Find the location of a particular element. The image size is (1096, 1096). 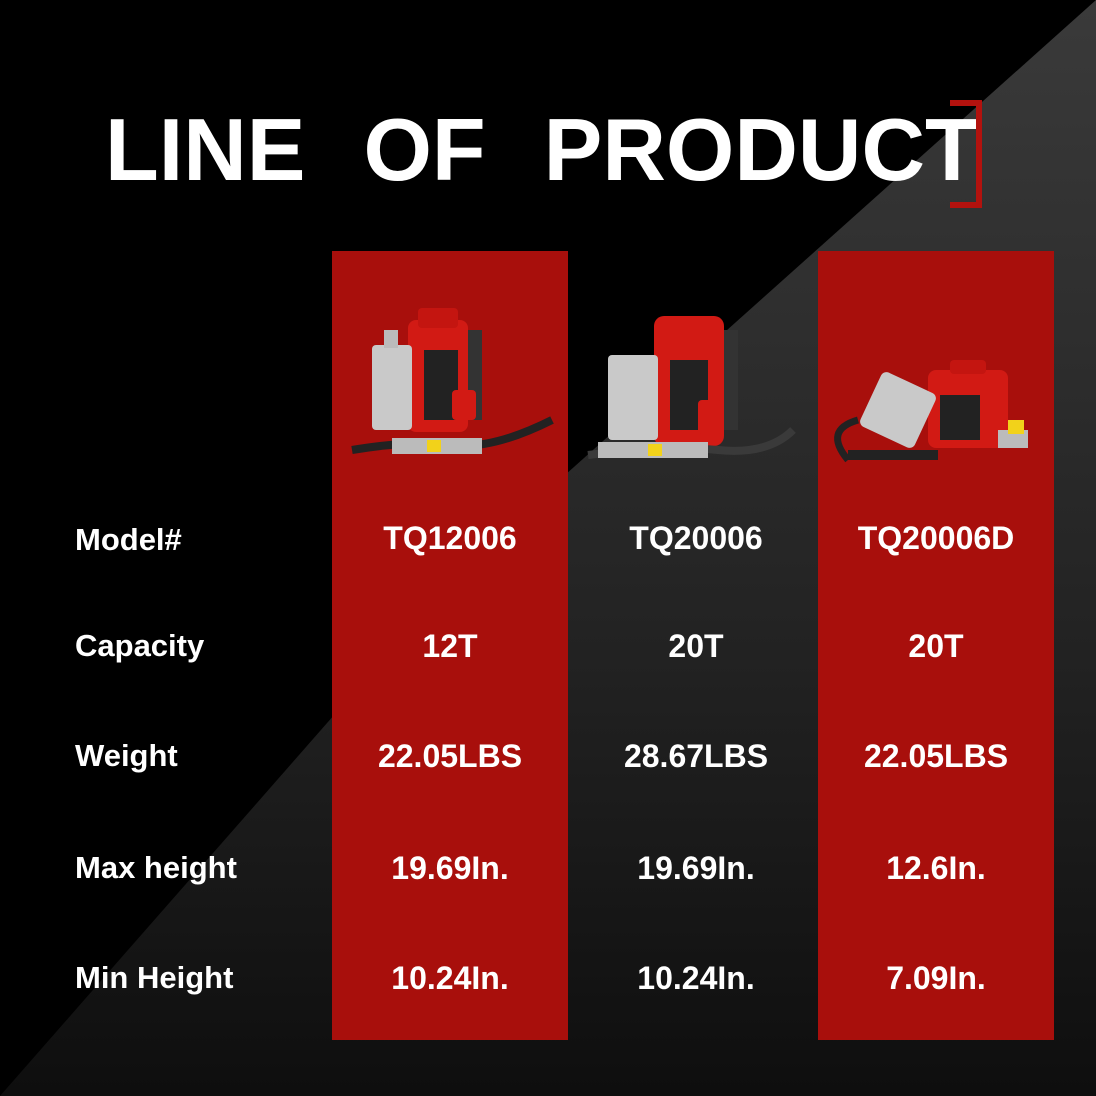

row-label-capacity: Capacity is located at coordinates (140, 645).